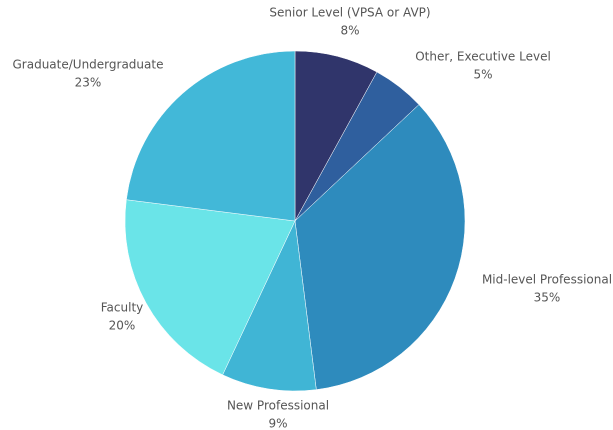  I want to click on slice-value-label: 5%, so click(482, 75).